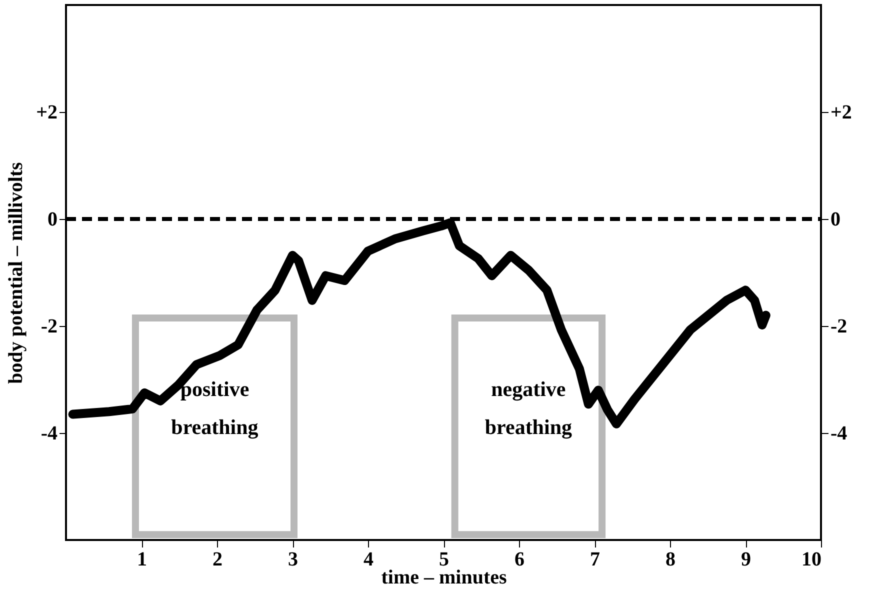 This screenshot has height=595, width=882. I want to click on x-tick-label: 10, so click(812, 559).